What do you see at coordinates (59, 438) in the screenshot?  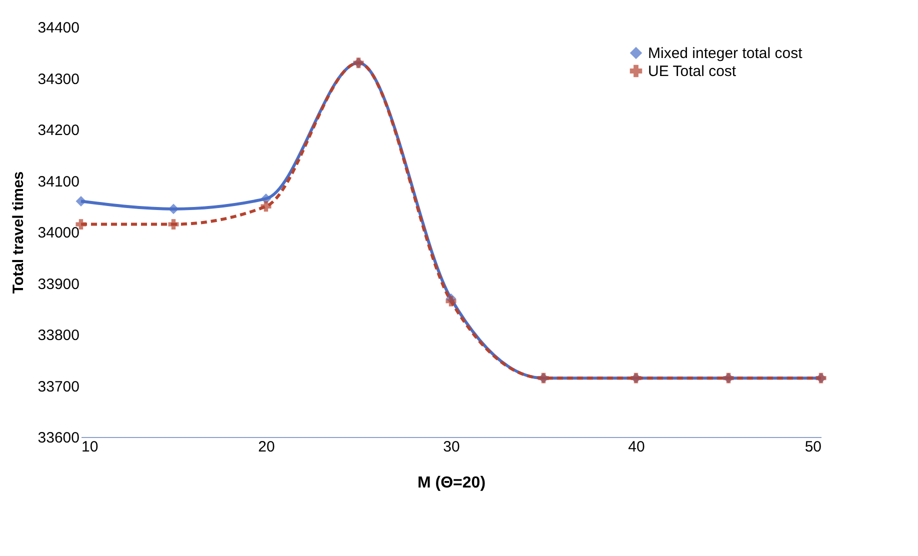 I see `y-tick-label: 33600` at bounding box center [59, 438].